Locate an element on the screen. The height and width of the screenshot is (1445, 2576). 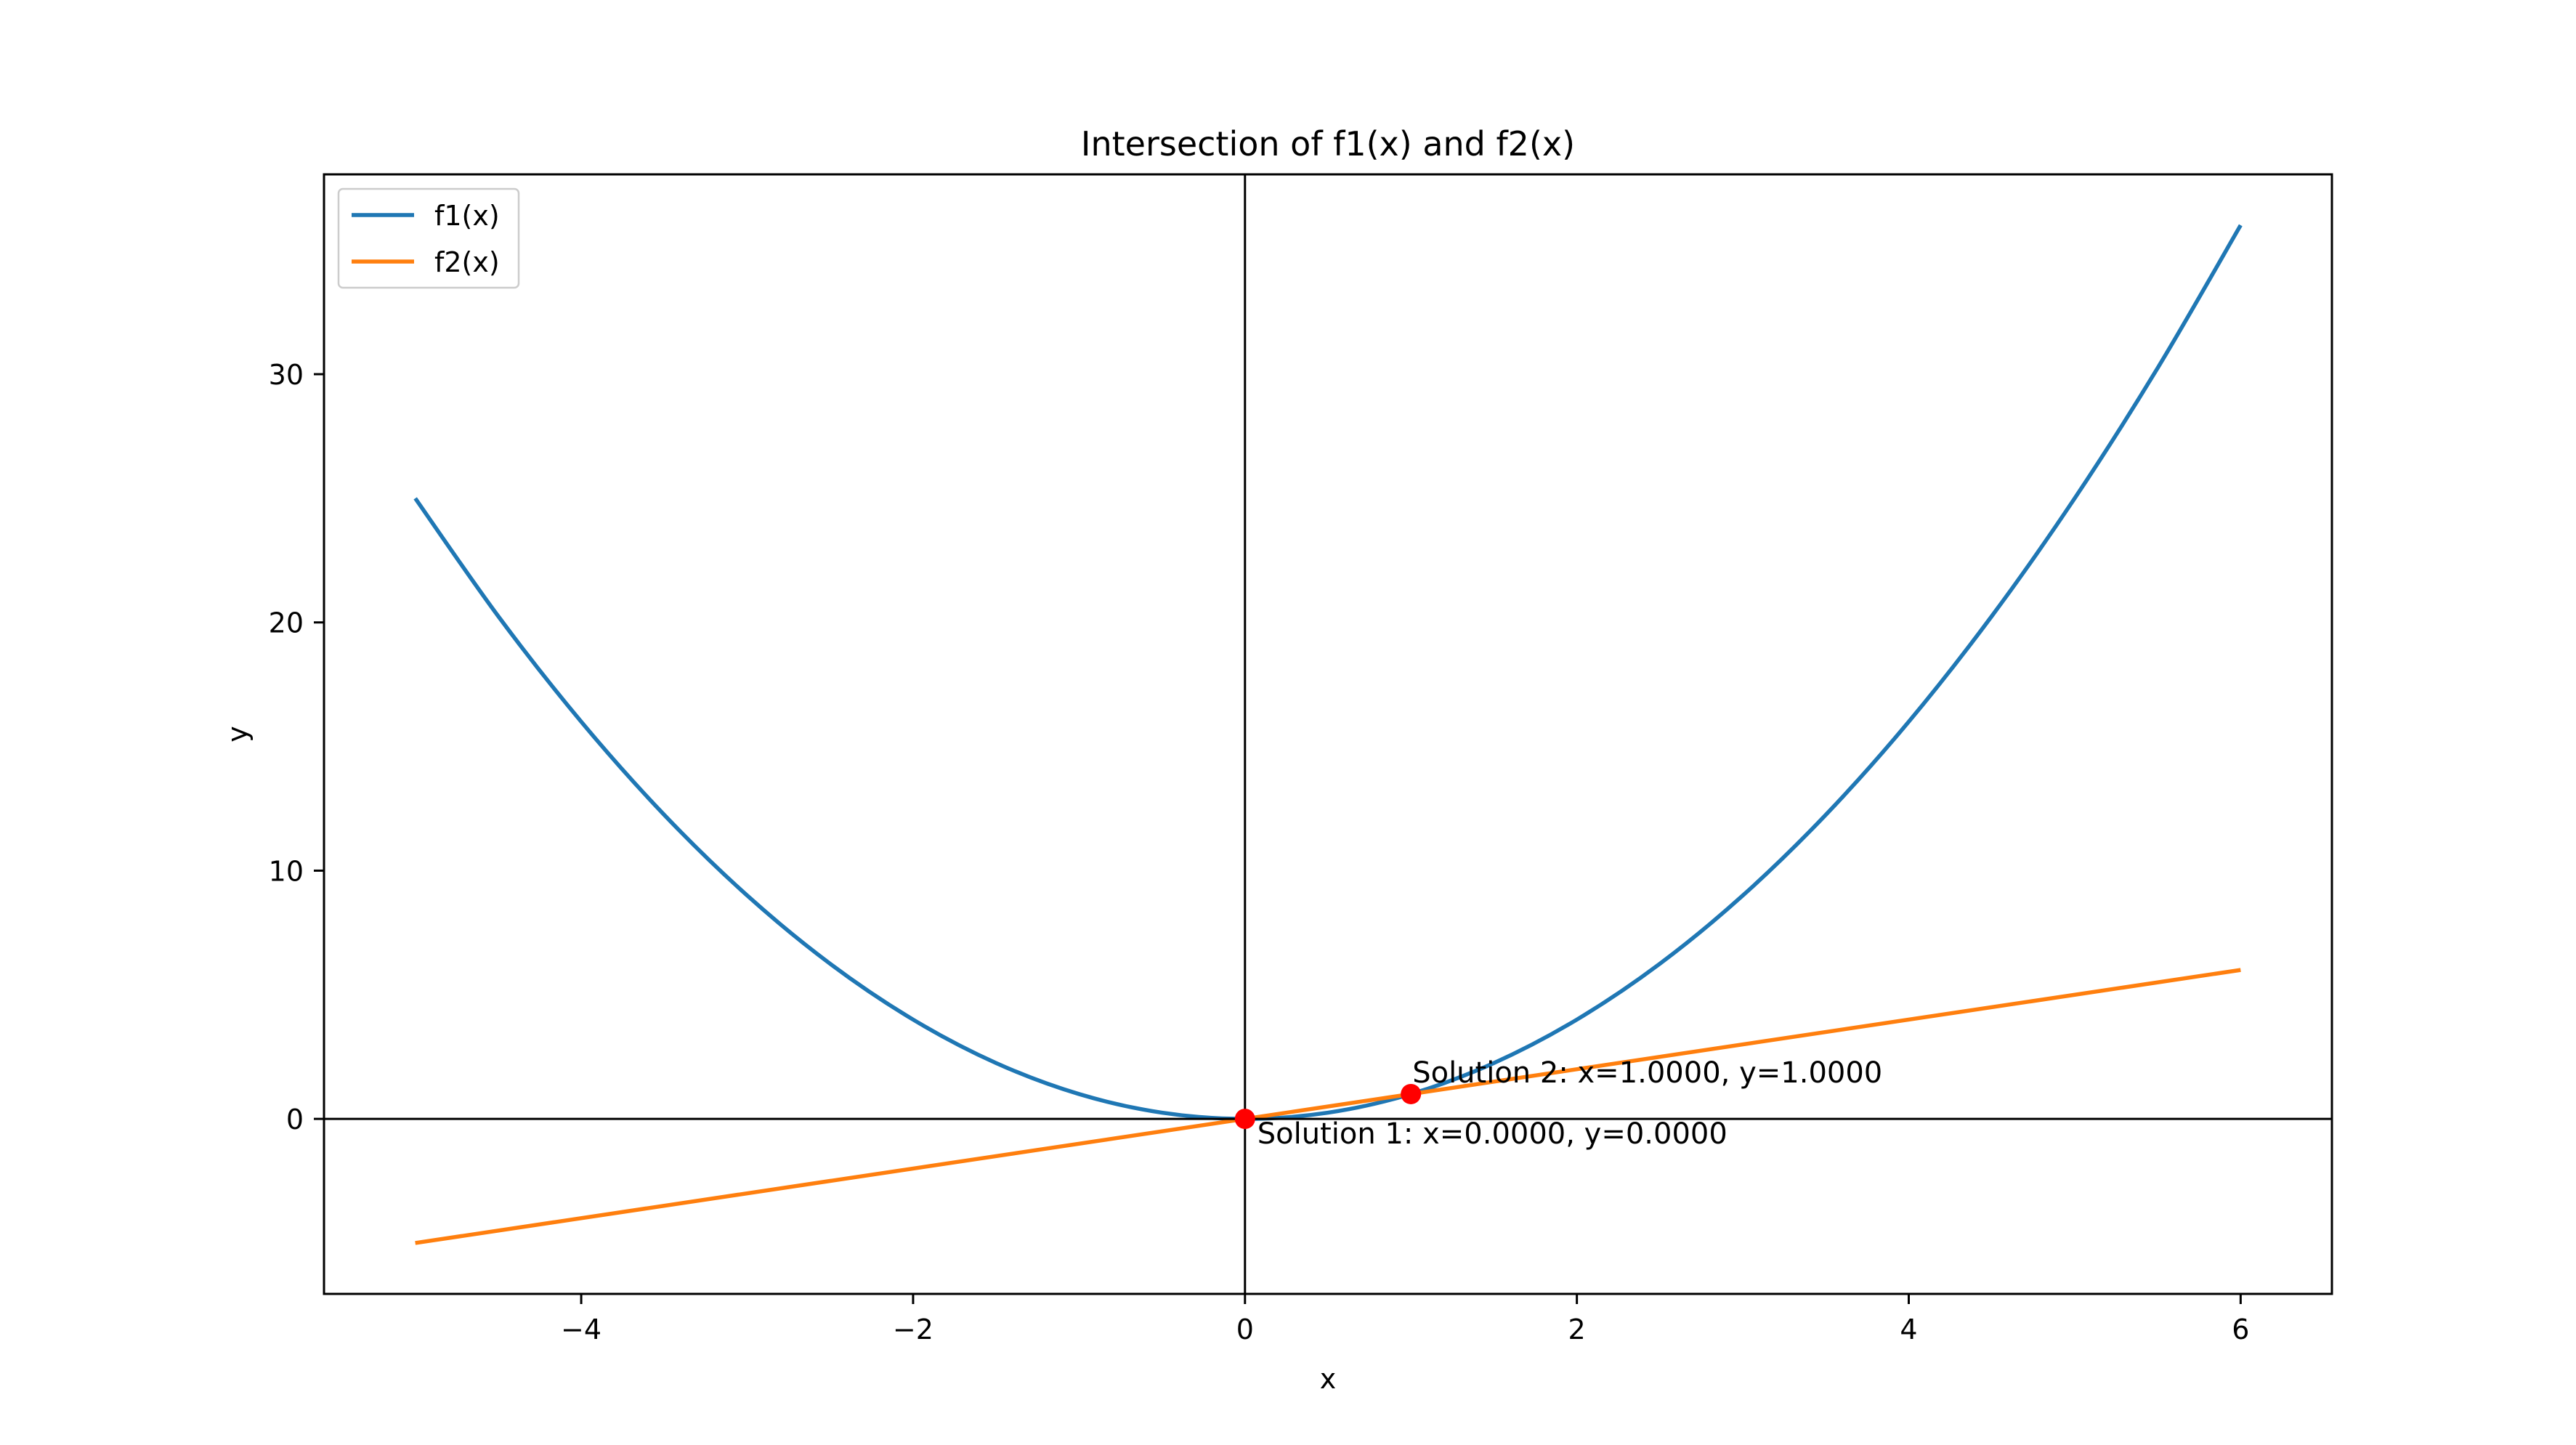
x-tick-label: 6 is located at coordinates (2240, 1329).